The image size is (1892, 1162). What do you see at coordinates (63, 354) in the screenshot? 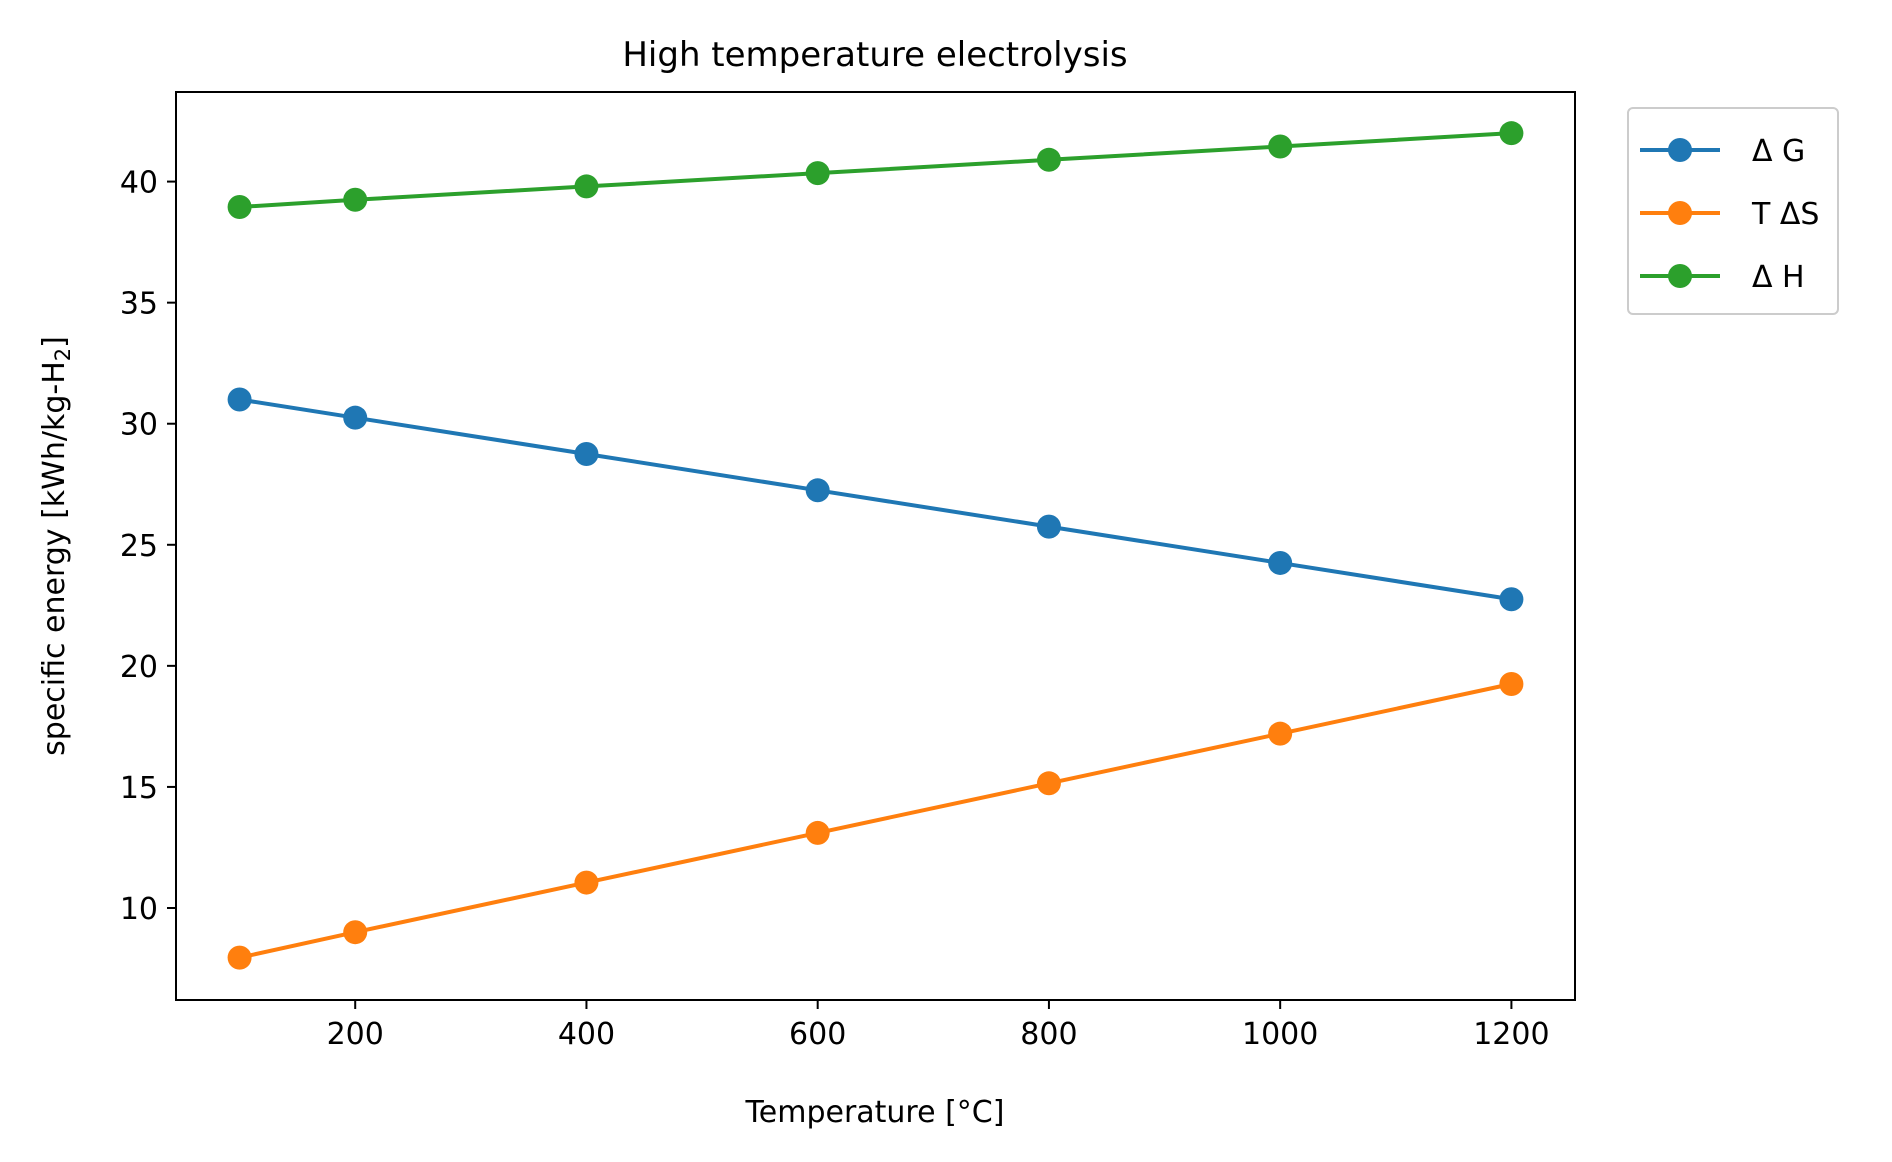
I see `y-axis-label-subscript: 2` at bounding box center [63, 354].